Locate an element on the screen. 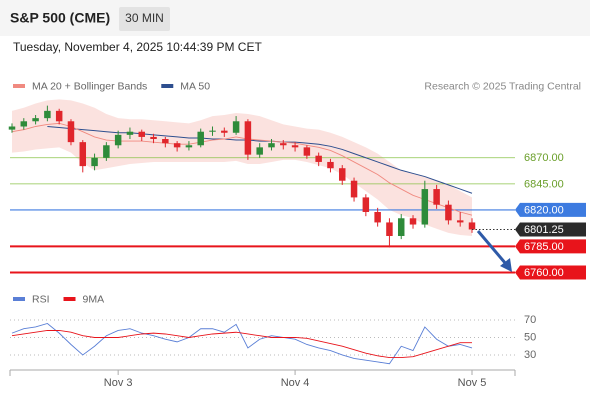  interval: 30 MIN is located at coordinates (144, 18).